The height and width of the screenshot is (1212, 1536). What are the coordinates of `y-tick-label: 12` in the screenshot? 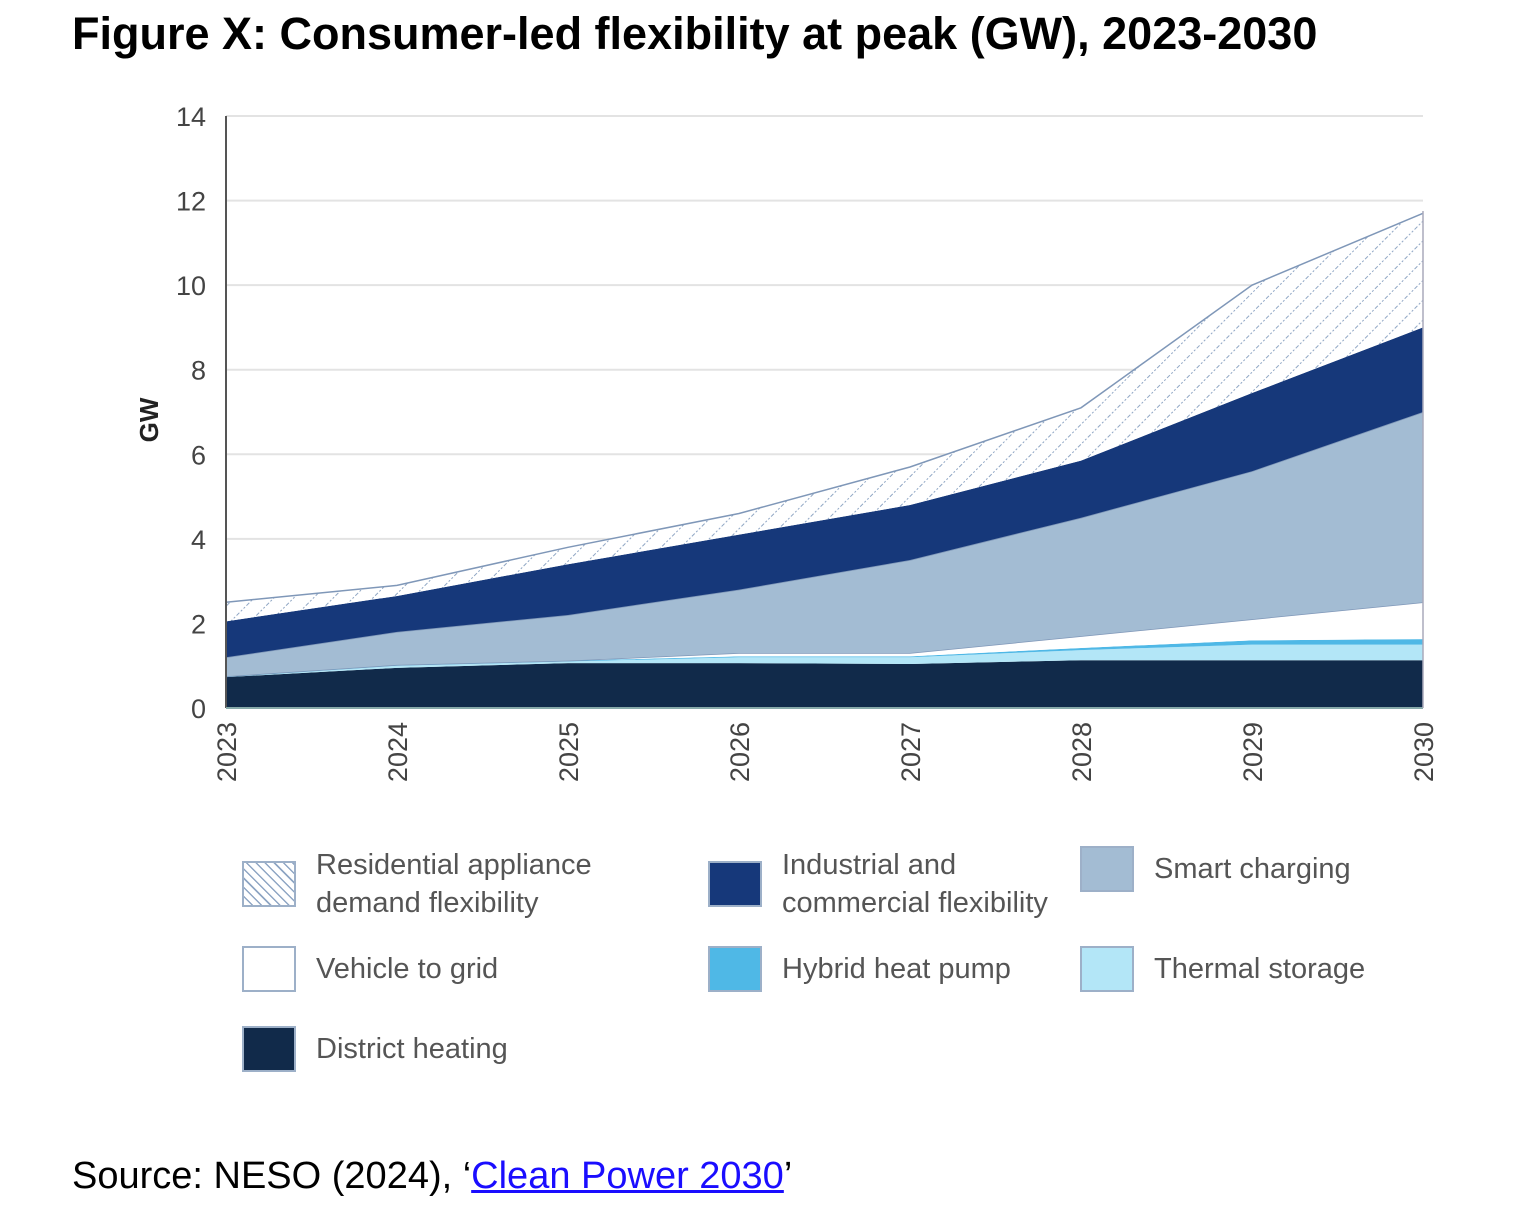 It's located at (191, 202).